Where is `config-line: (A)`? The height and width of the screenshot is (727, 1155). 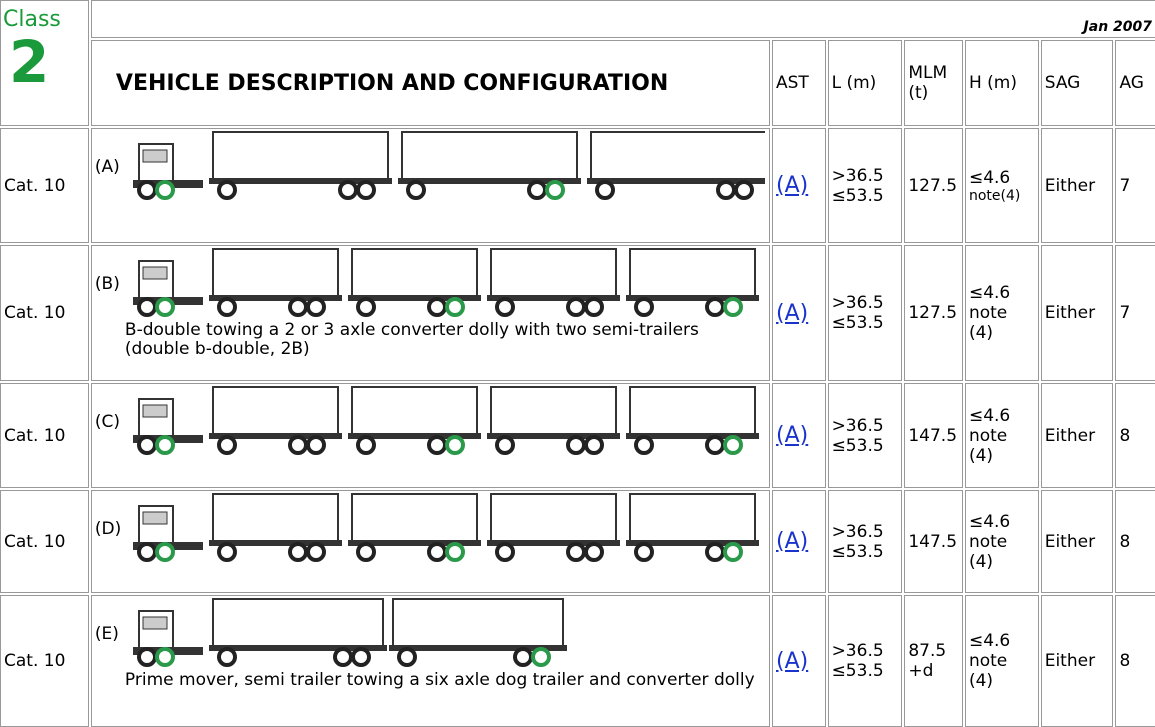 config-line: (A) is located at coordinates (430, 167).